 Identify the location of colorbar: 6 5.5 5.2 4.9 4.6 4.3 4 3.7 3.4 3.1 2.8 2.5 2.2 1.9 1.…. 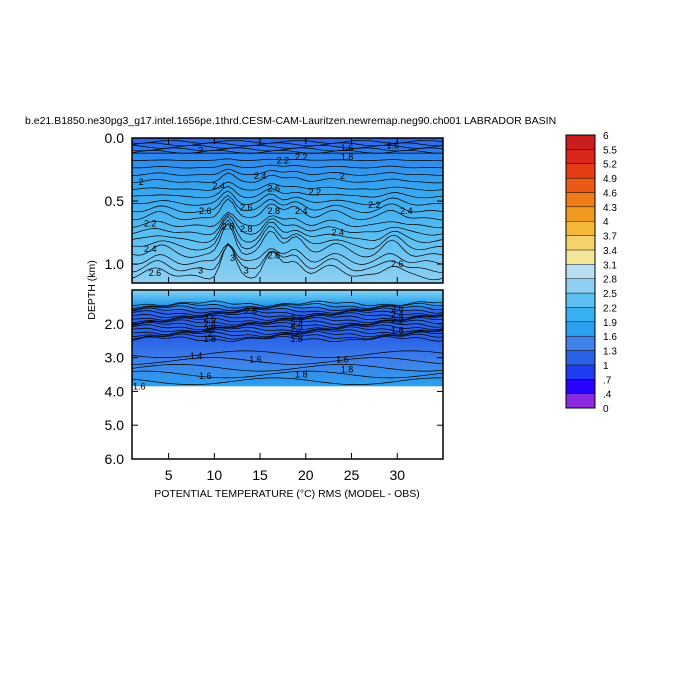
(591, 273).